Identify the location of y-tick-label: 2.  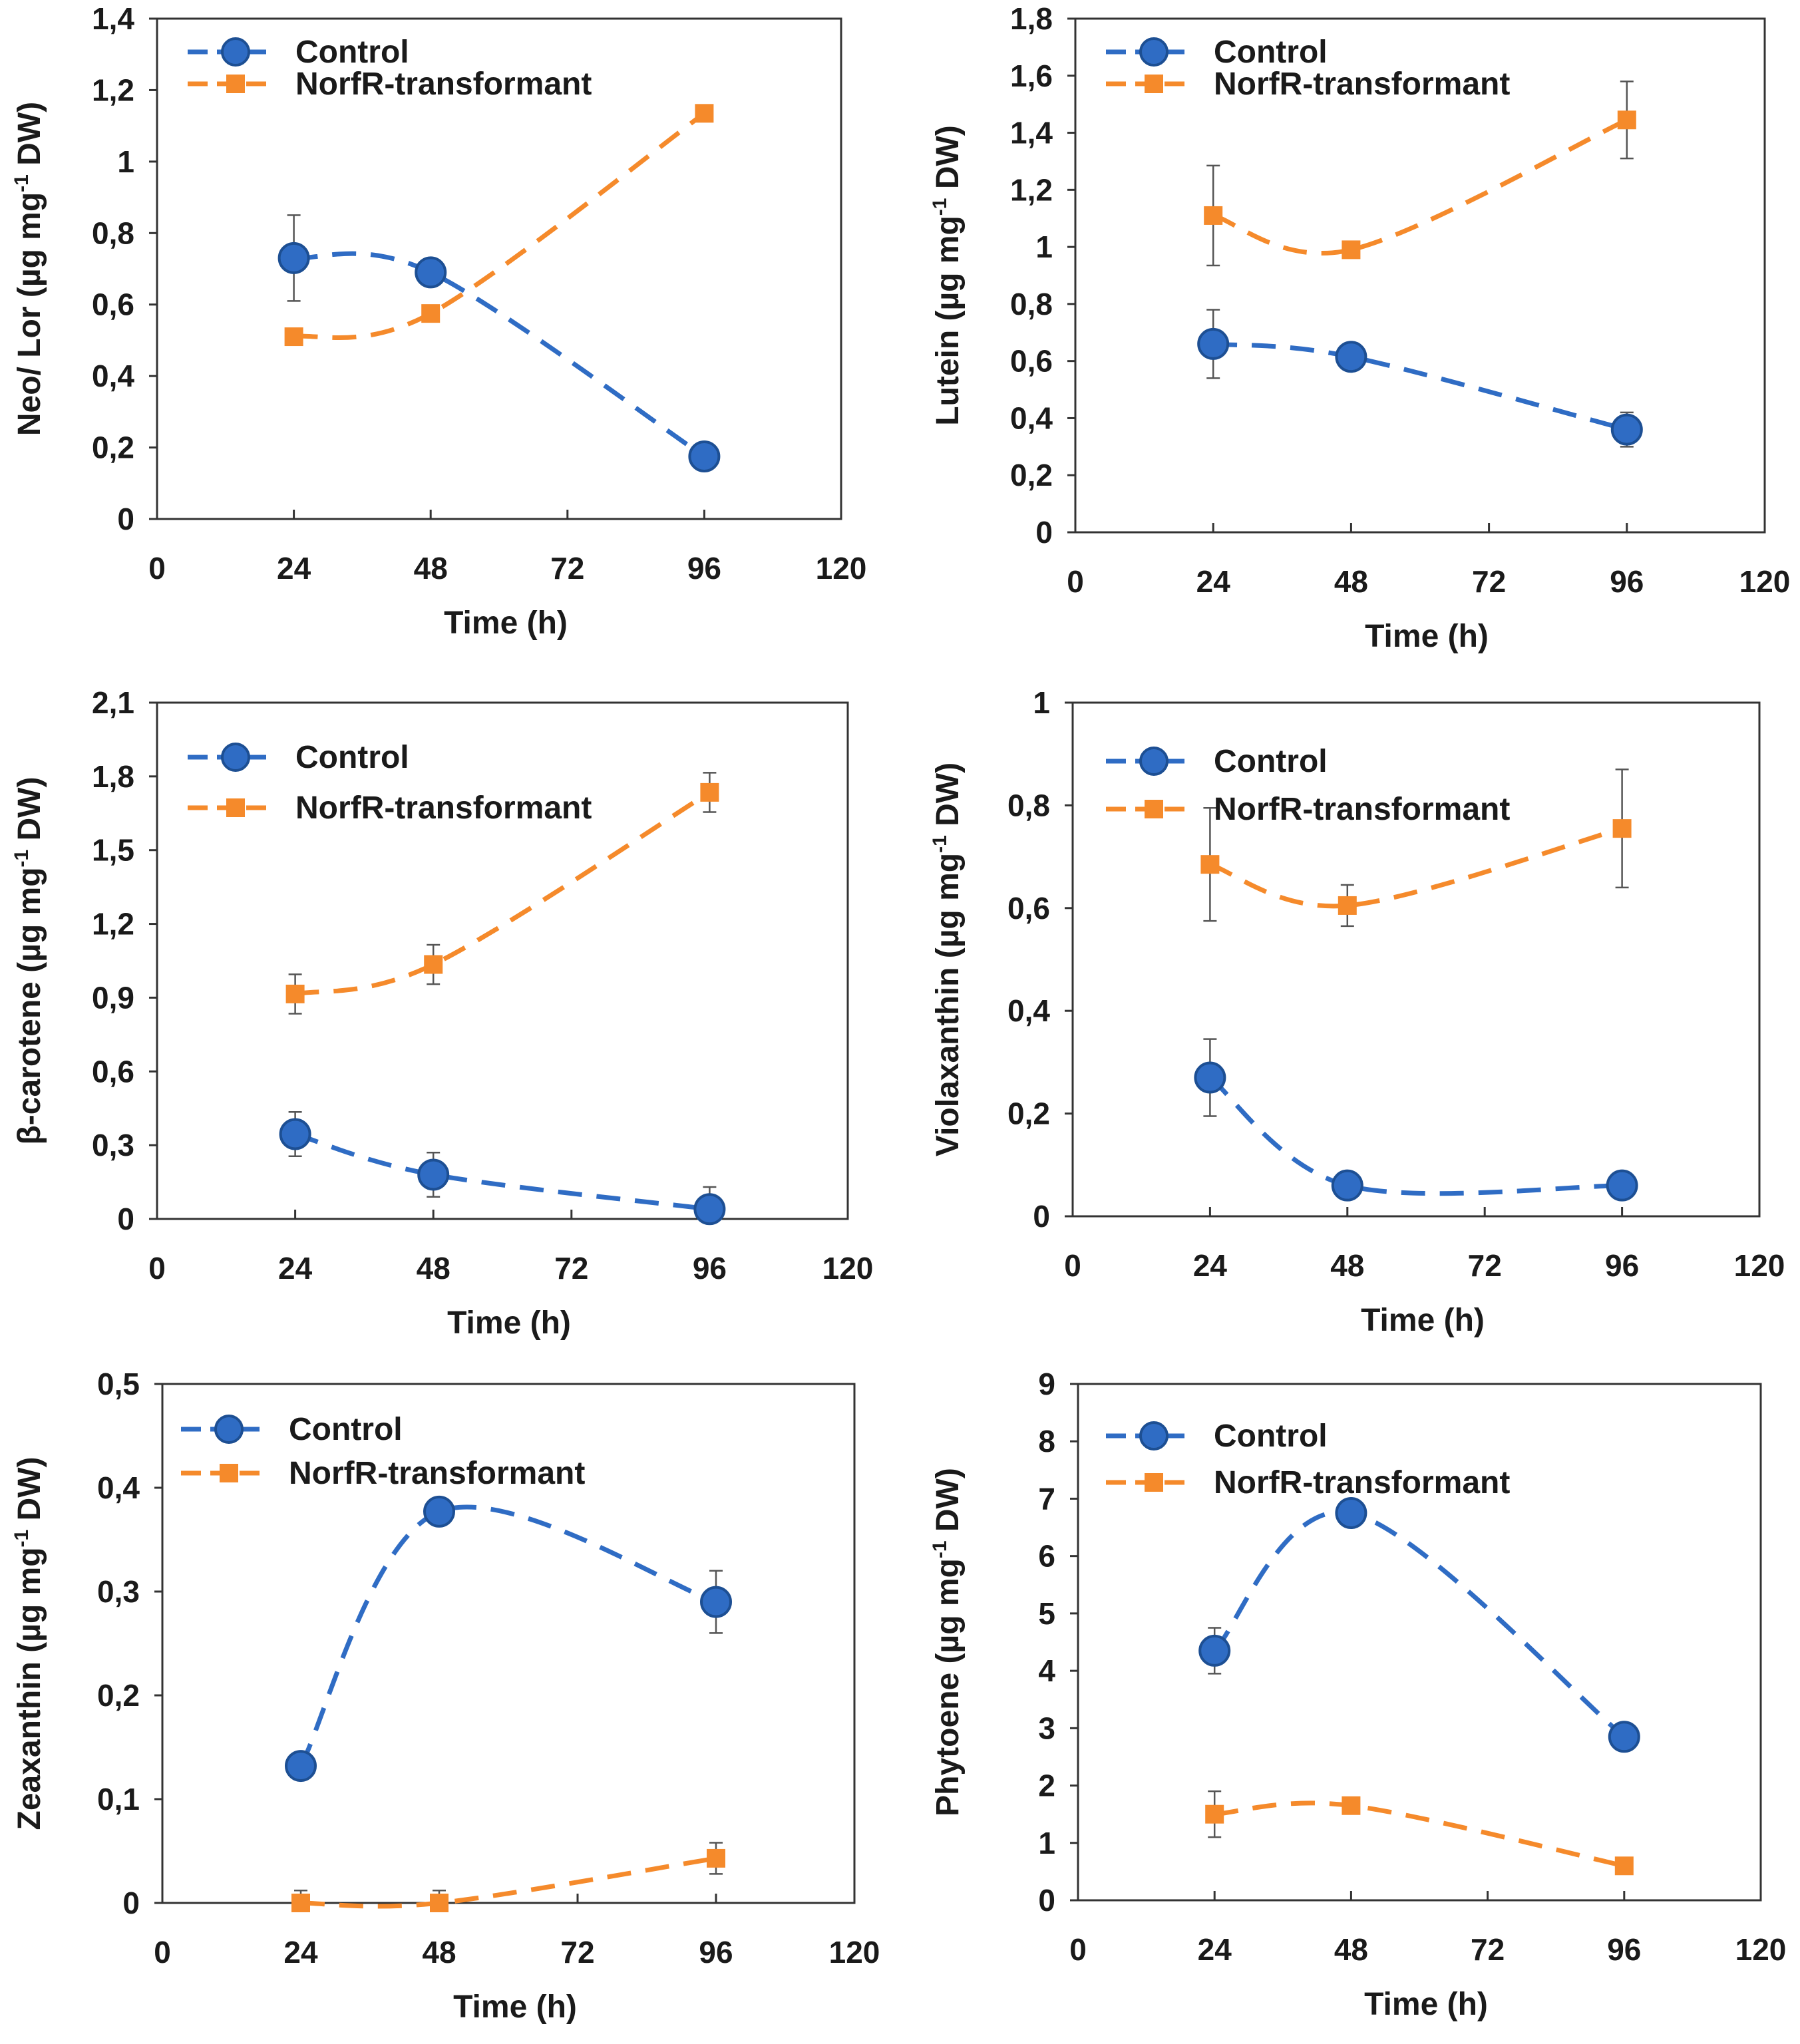
(1046, 1786).